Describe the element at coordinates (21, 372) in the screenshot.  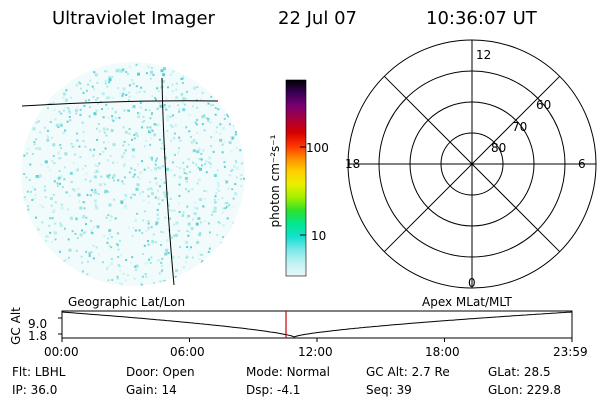
I see `readout-filter-label: Flt:` at that location.